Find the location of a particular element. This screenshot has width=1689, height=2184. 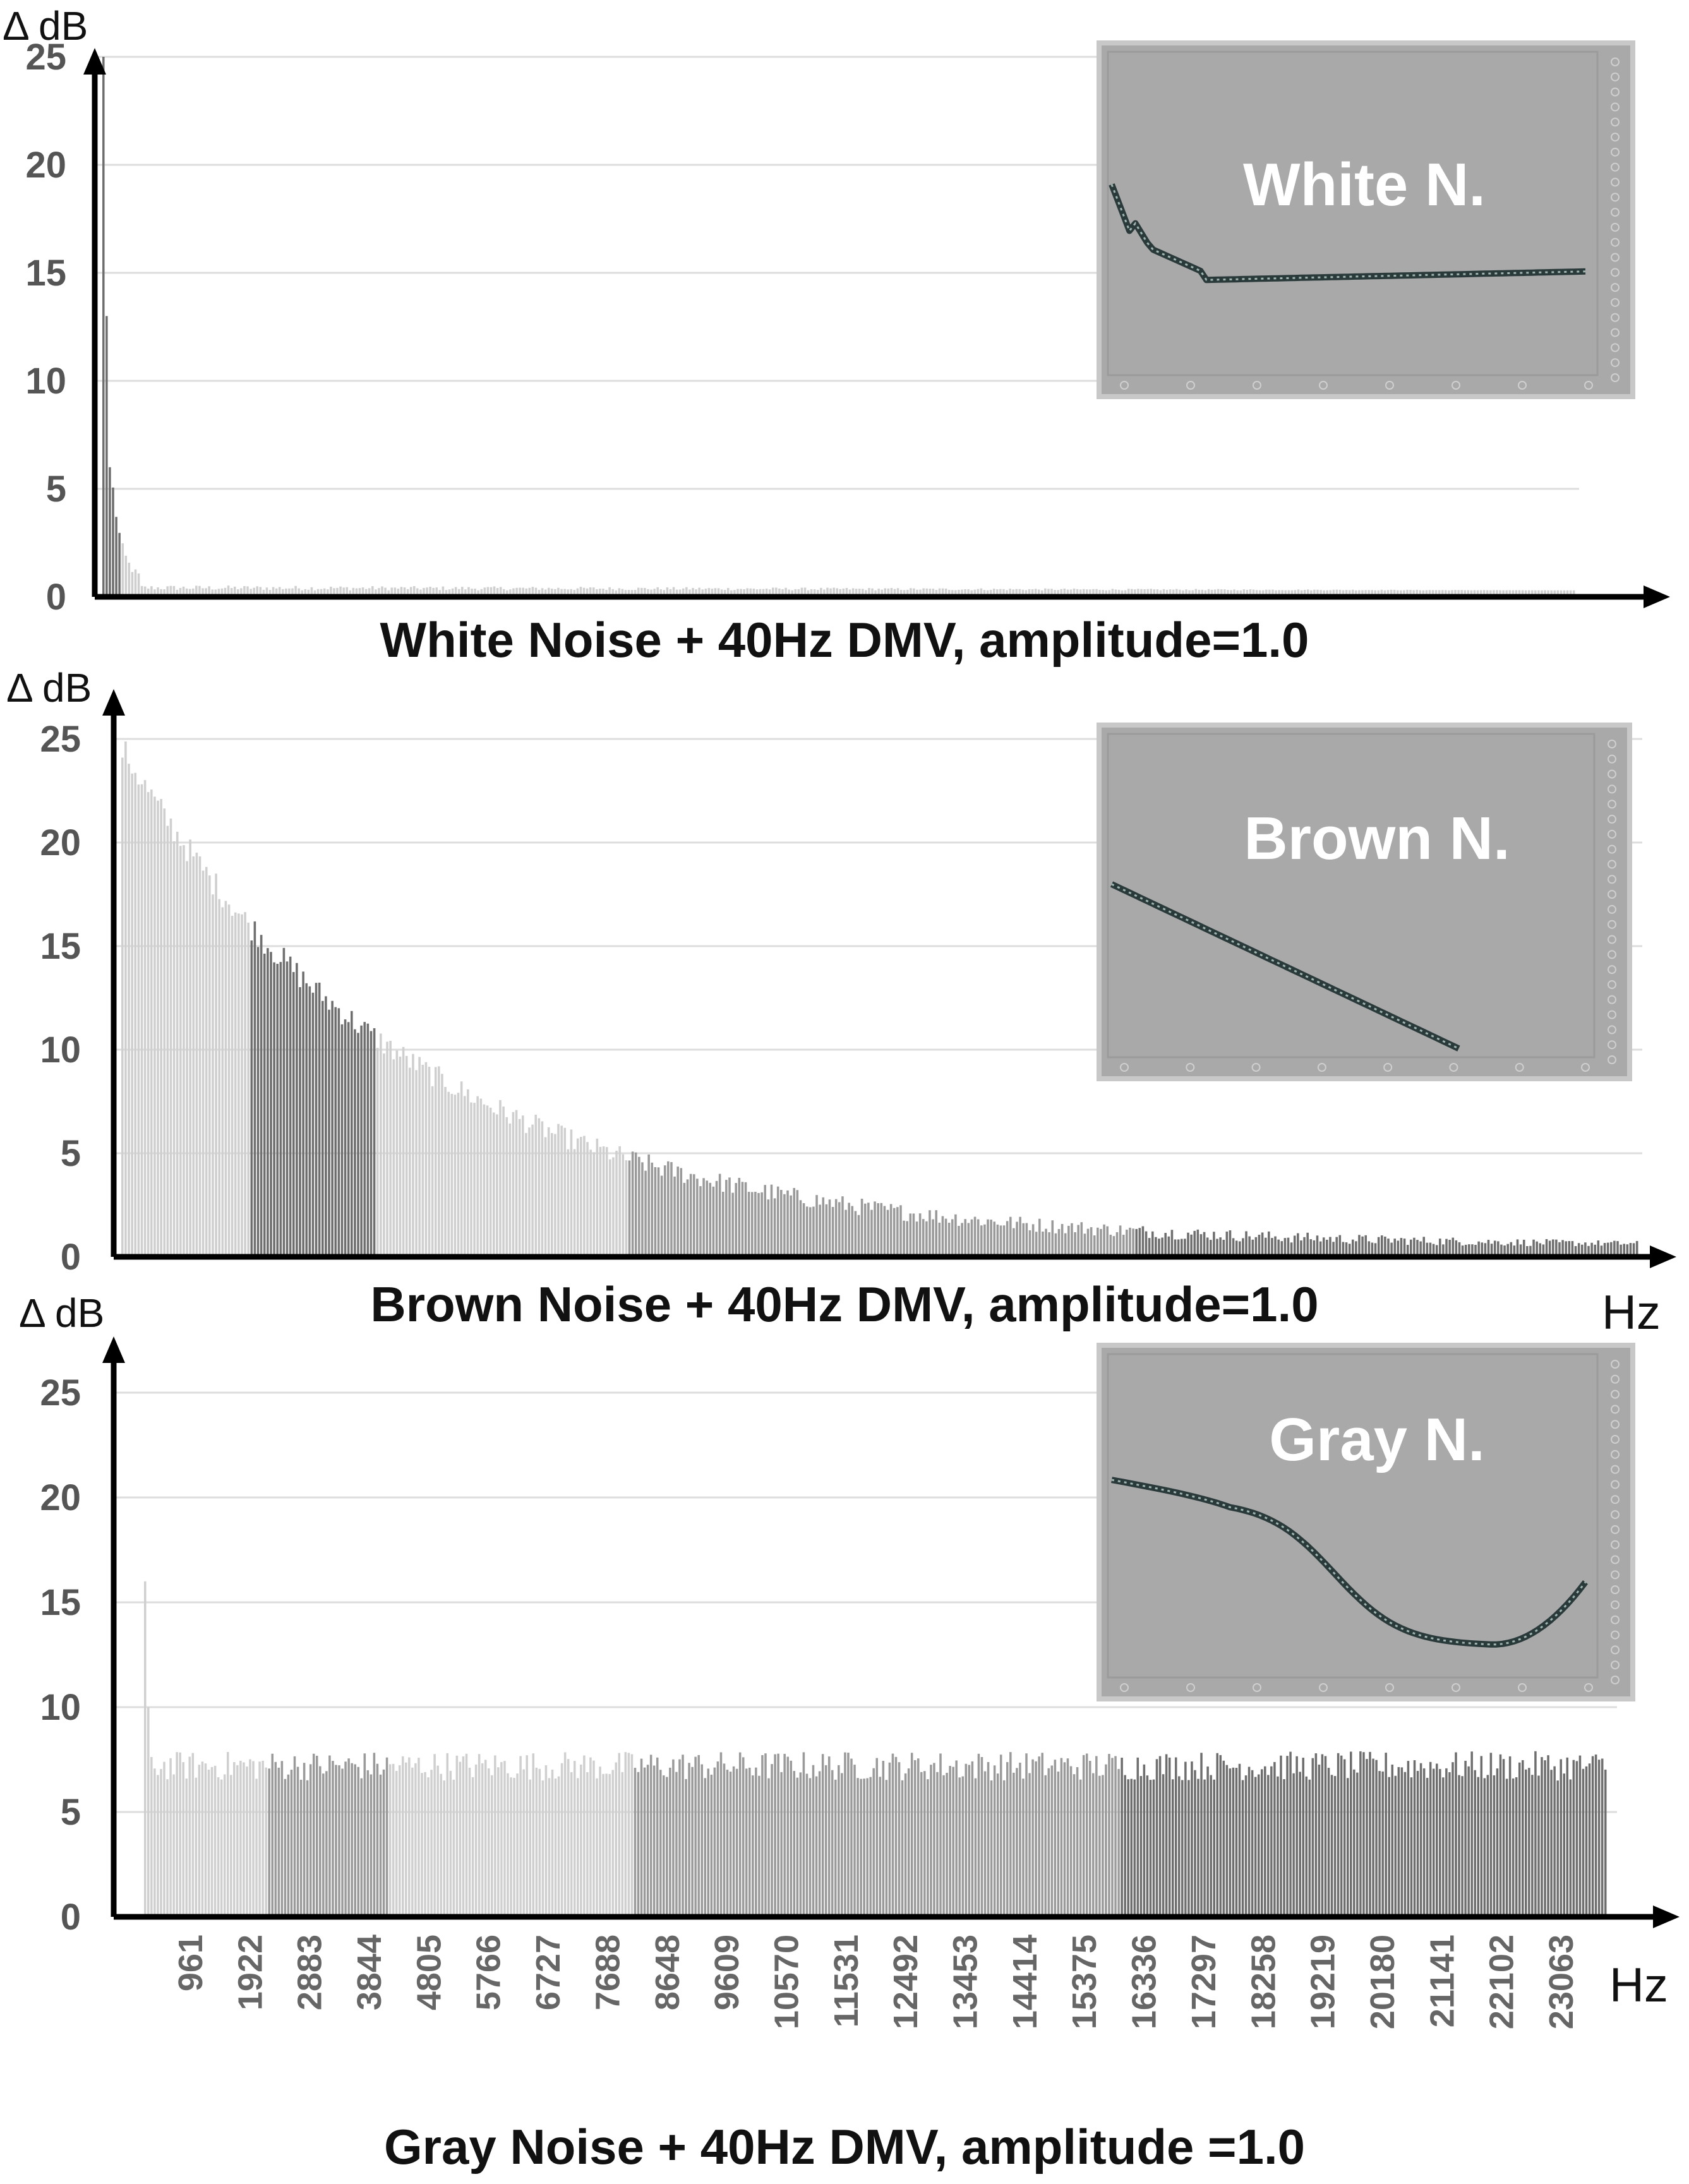

y-tick-label: 0 is located at coordinates (56, 597).